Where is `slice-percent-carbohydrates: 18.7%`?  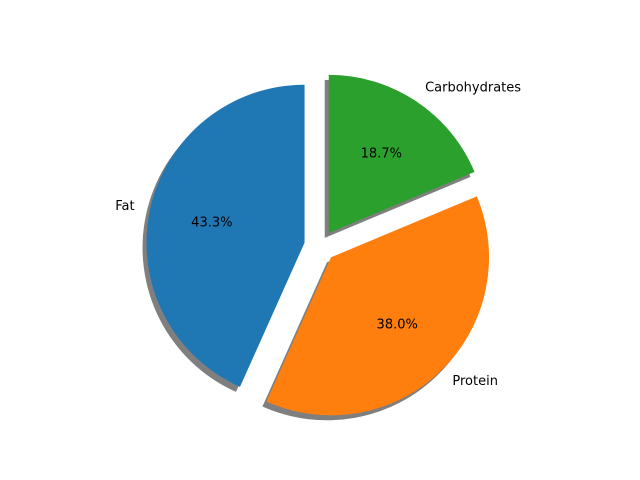 slice-percent-carbohydrates: 18.7% is located at coordinates (381, 153).